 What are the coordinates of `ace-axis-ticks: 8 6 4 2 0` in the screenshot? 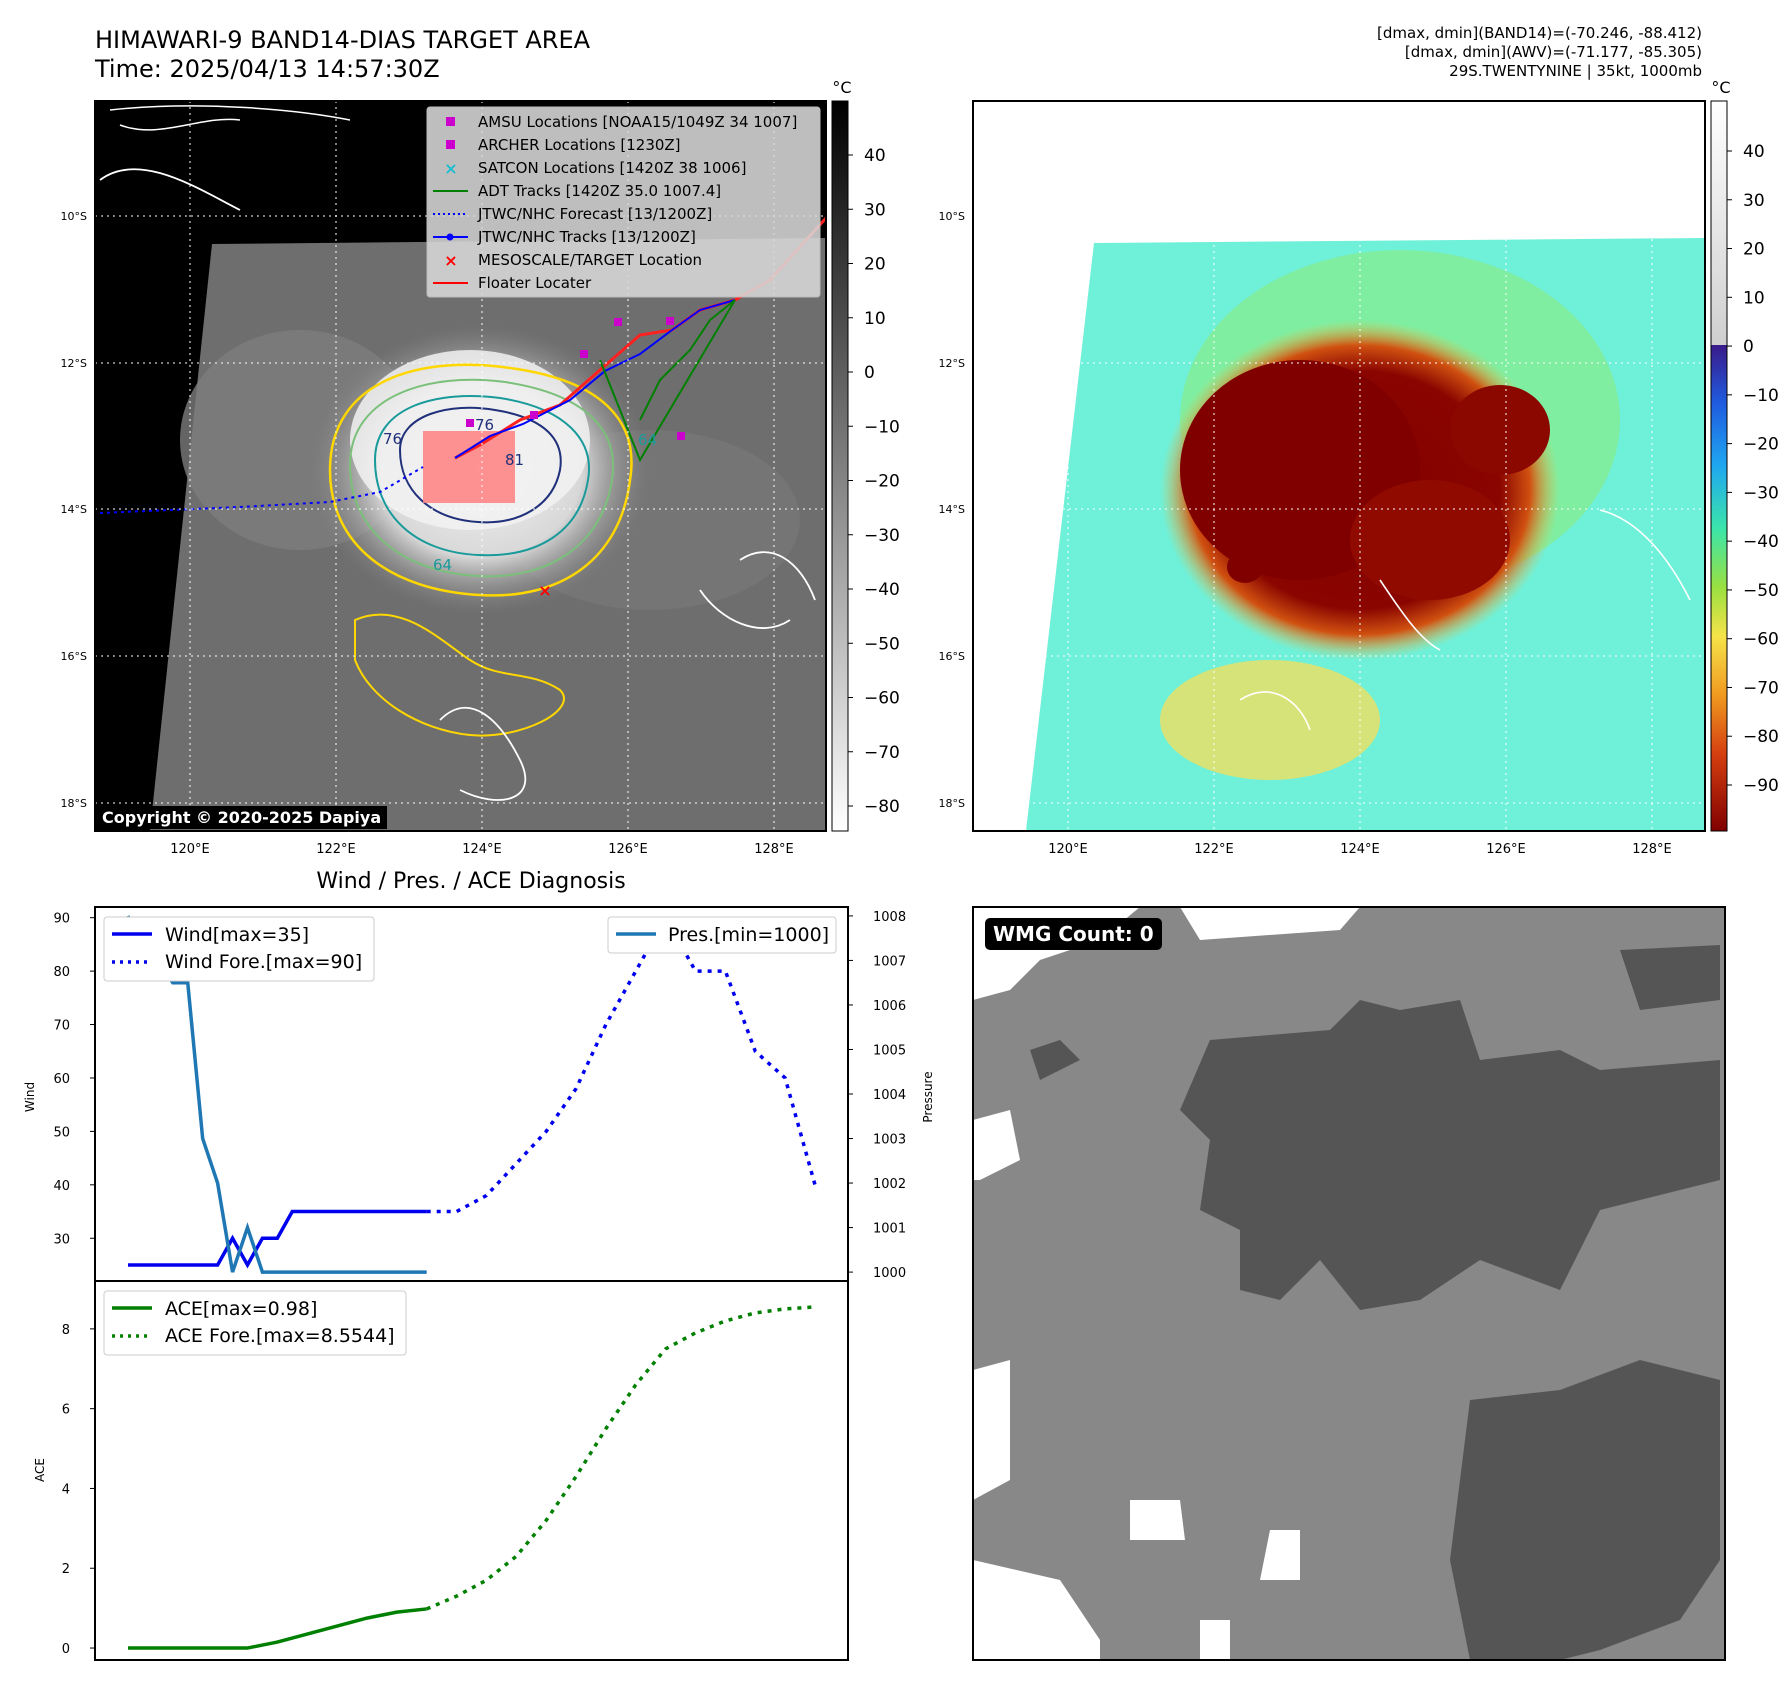 It's located at (78, 1490).